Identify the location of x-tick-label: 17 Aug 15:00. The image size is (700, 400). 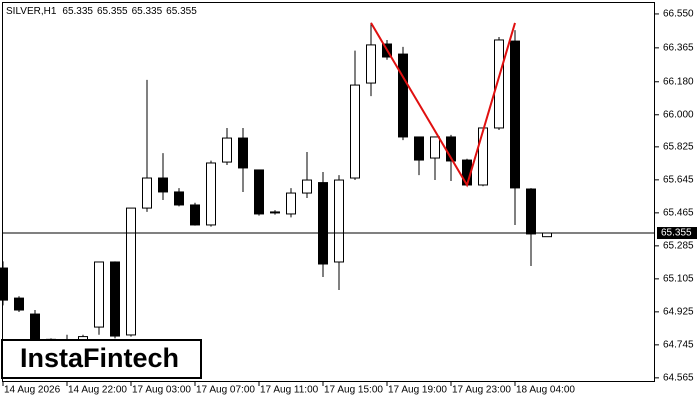
(353, 390).